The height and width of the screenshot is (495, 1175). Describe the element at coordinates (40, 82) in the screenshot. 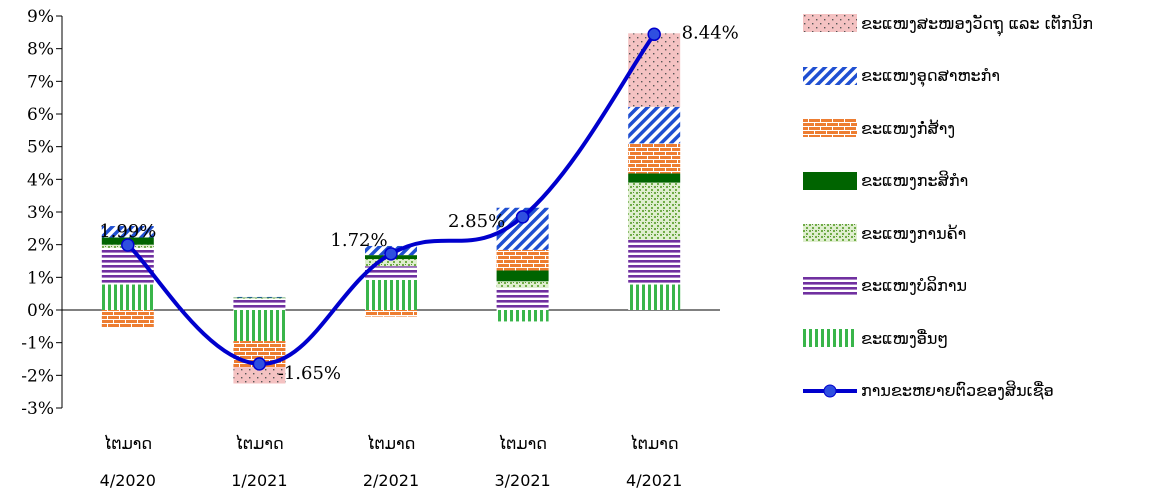

I see `y-tick-label: 7%` at that location.